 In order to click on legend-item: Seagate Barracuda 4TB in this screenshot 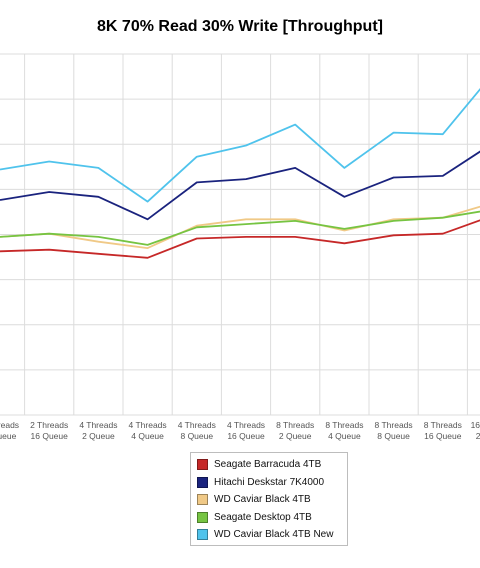, I will do `click(269, 465)`.